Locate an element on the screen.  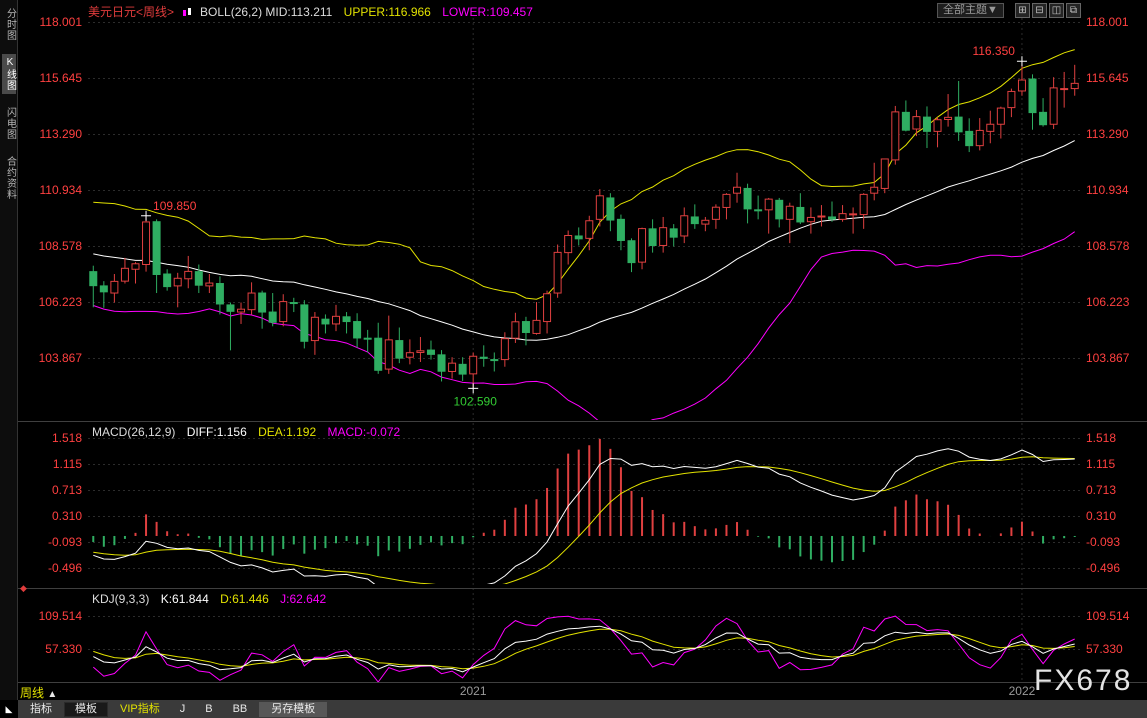
timeframe-label: 周线 is located at coordinates (32, 693).